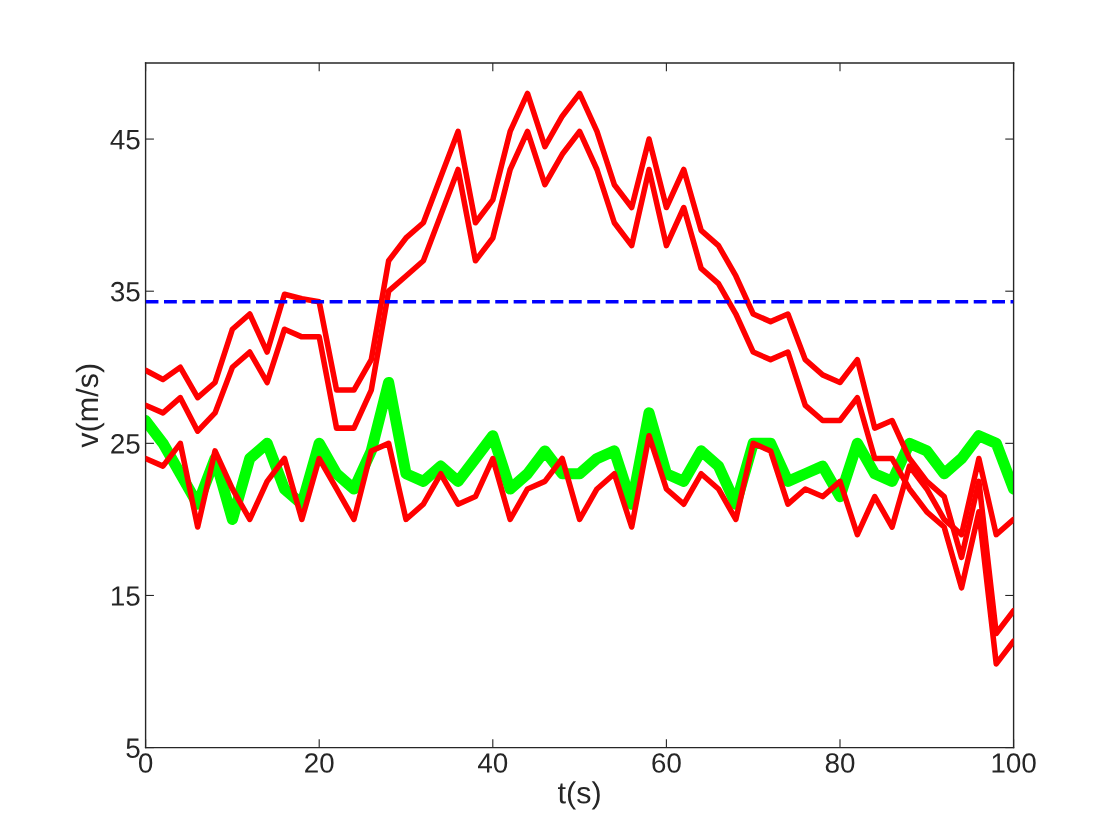  I want to click on x-tick-label: 20, so click(319, 763).